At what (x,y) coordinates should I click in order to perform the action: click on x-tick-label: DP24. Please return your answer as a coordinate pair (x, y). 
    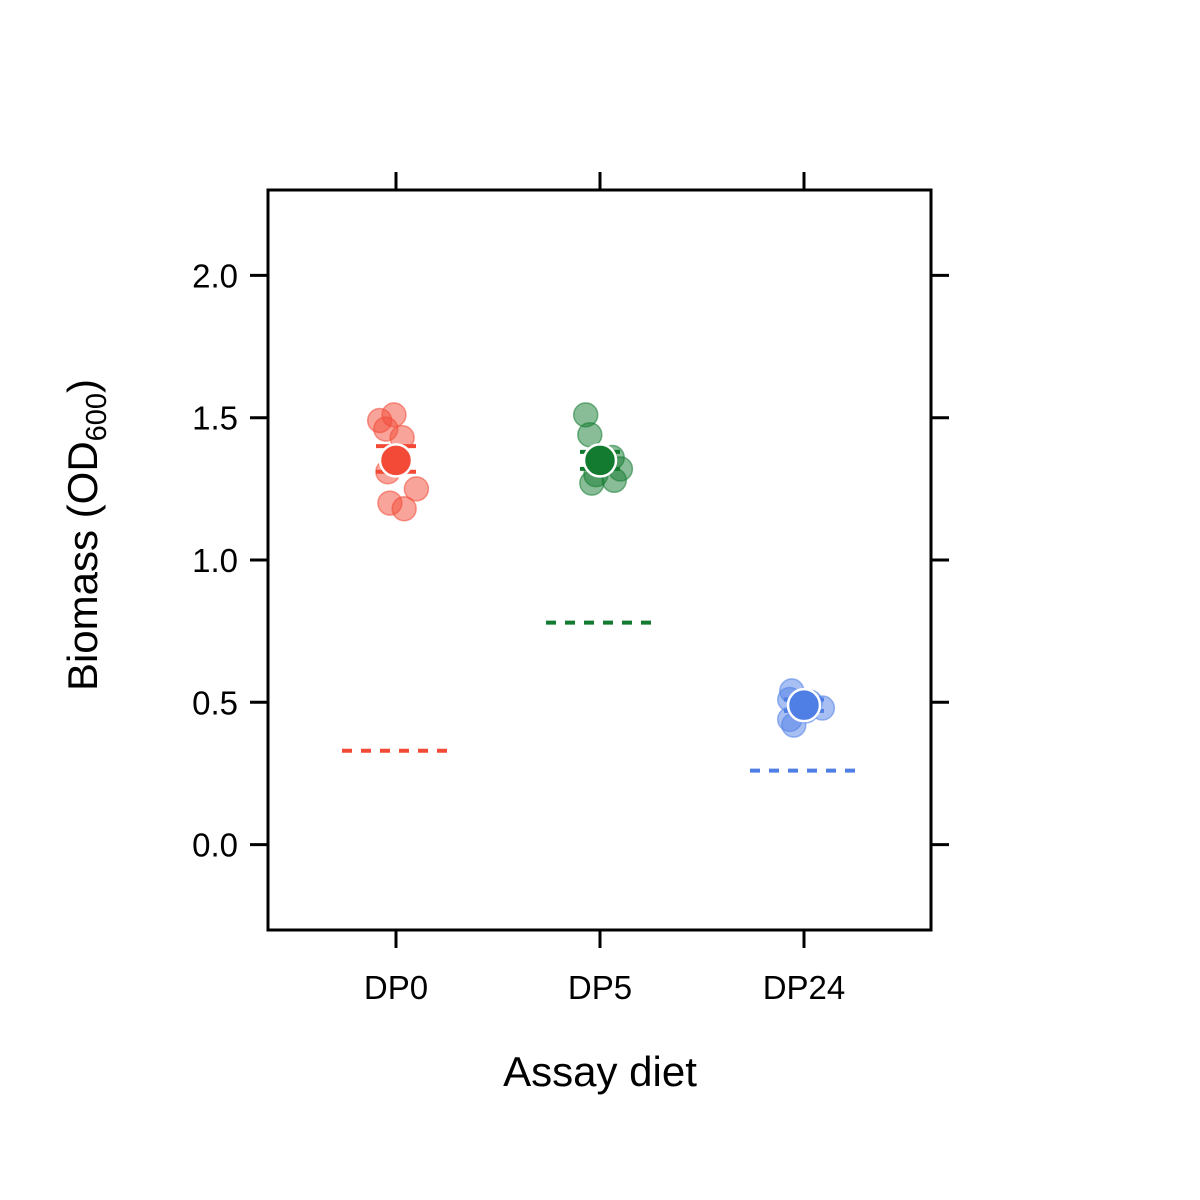
    Looking at the image, I should click on (804, 987).